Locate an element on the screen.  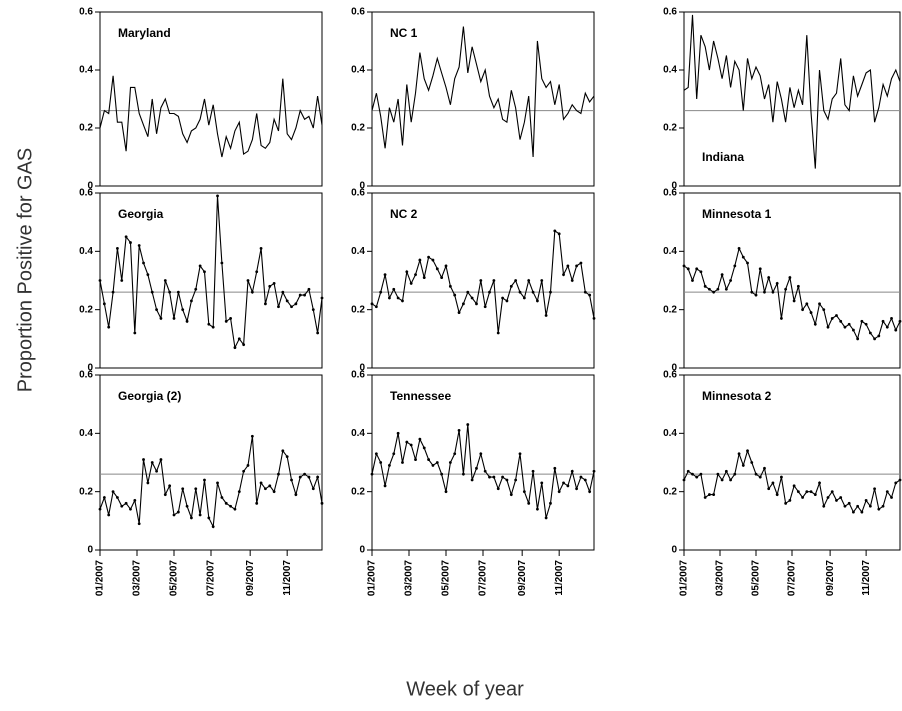
x-tick-label: 03/2007 is located at coordinates (409, 578).